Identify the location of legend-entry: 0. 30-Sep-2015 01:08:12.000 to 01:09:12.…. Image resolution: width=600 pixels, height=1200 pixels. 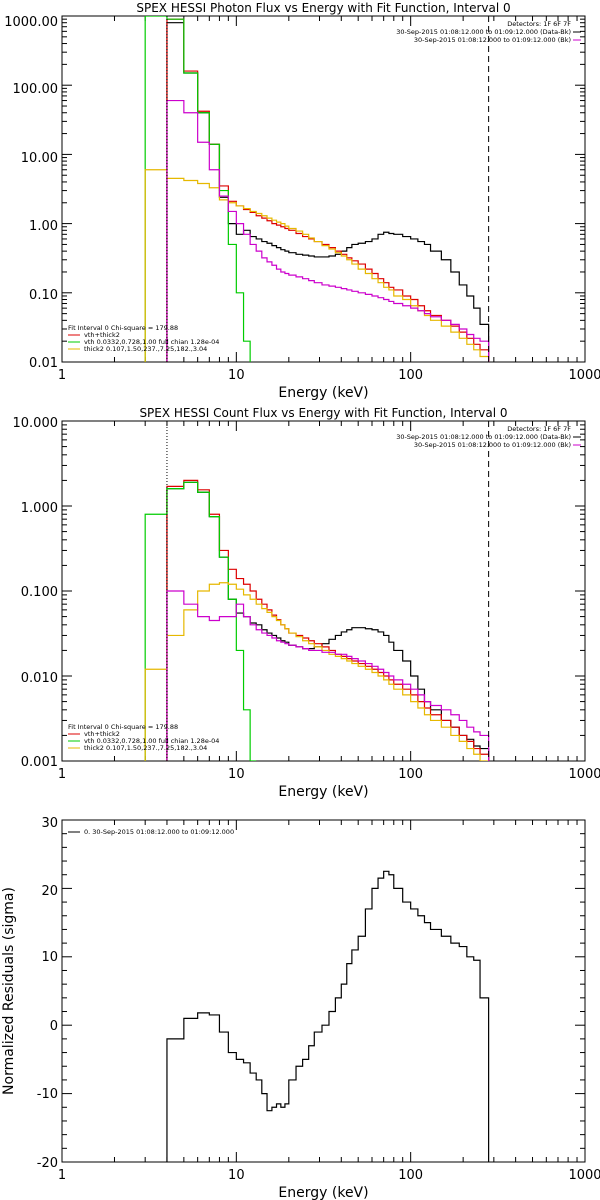
(159, 832).